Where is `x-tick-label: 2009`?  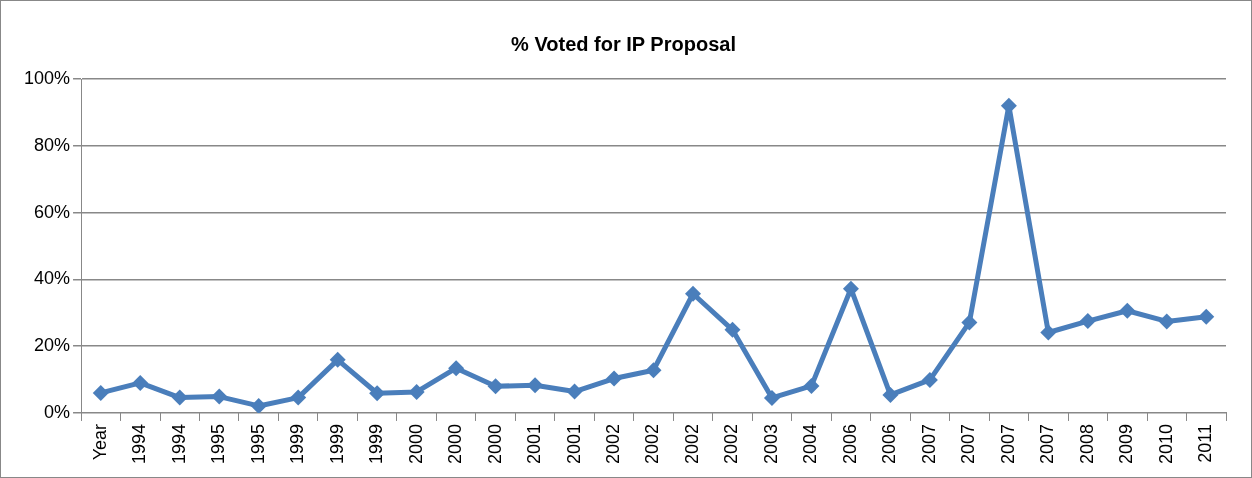 x-tick-label: 2009 is located at coordinates (1126, 443).